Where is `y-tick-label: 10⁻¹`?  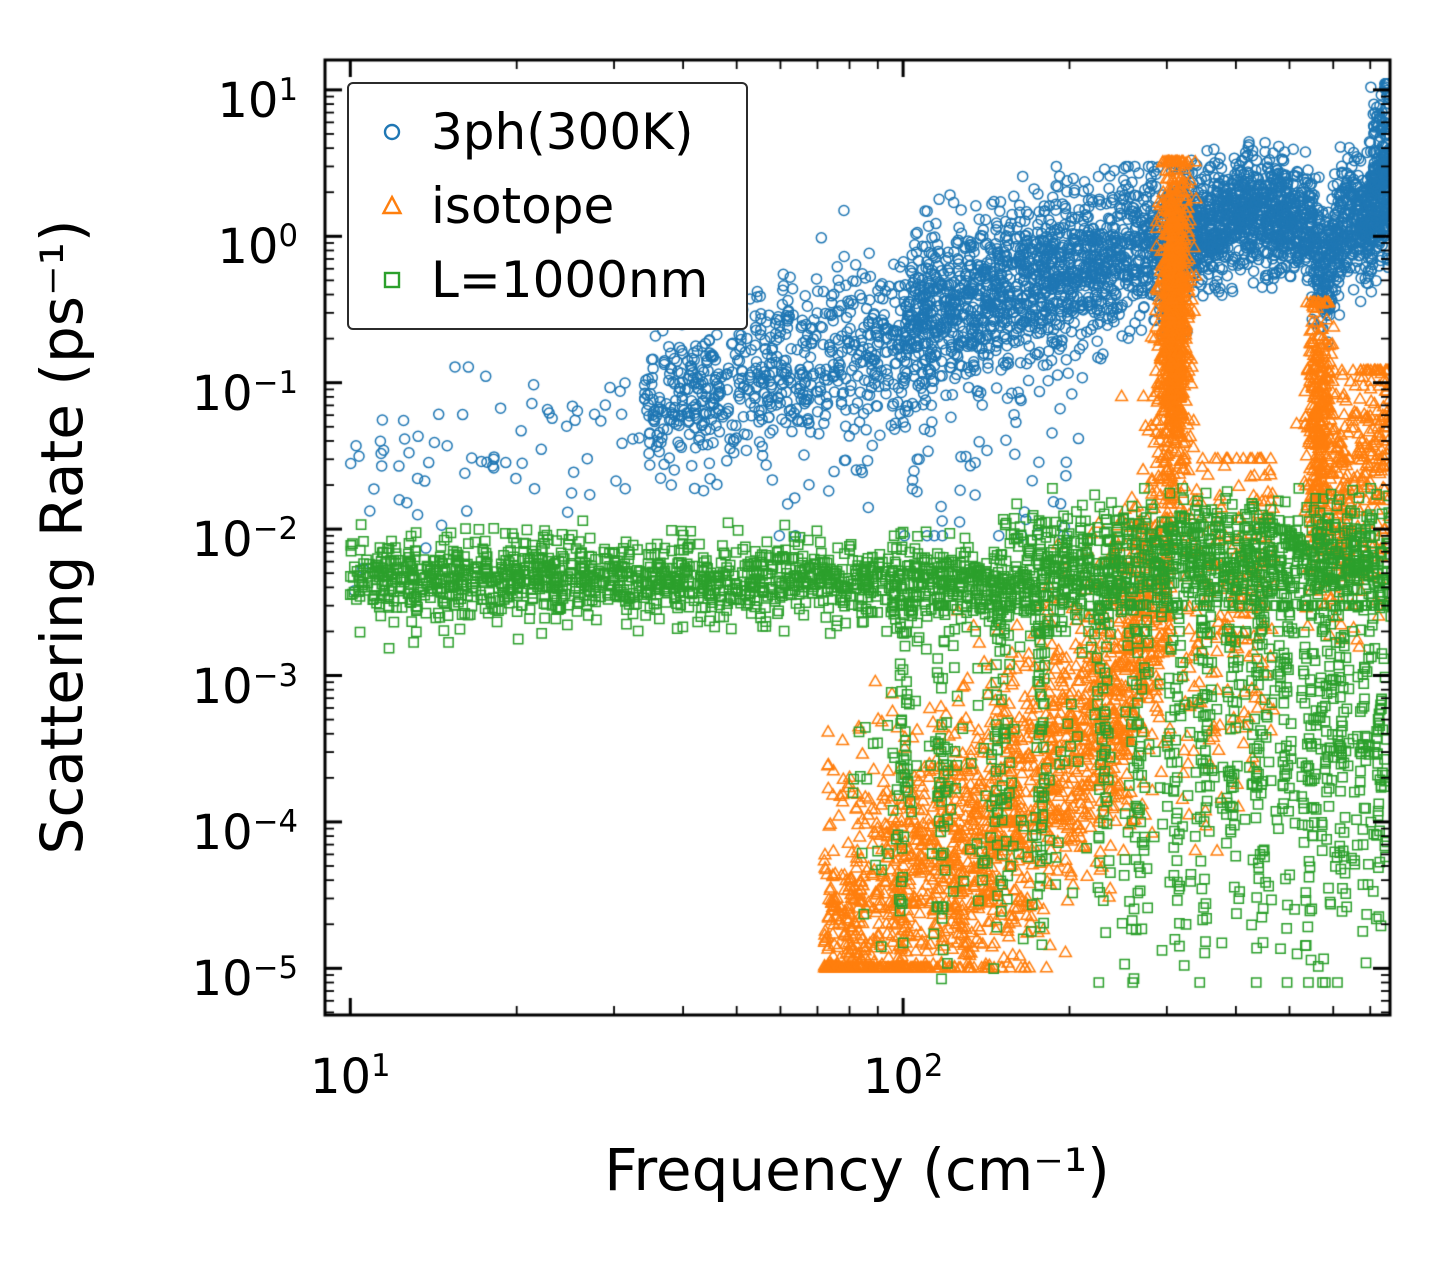 y-tick-label: 10⁻¹ is located at coordinates (244, 393).